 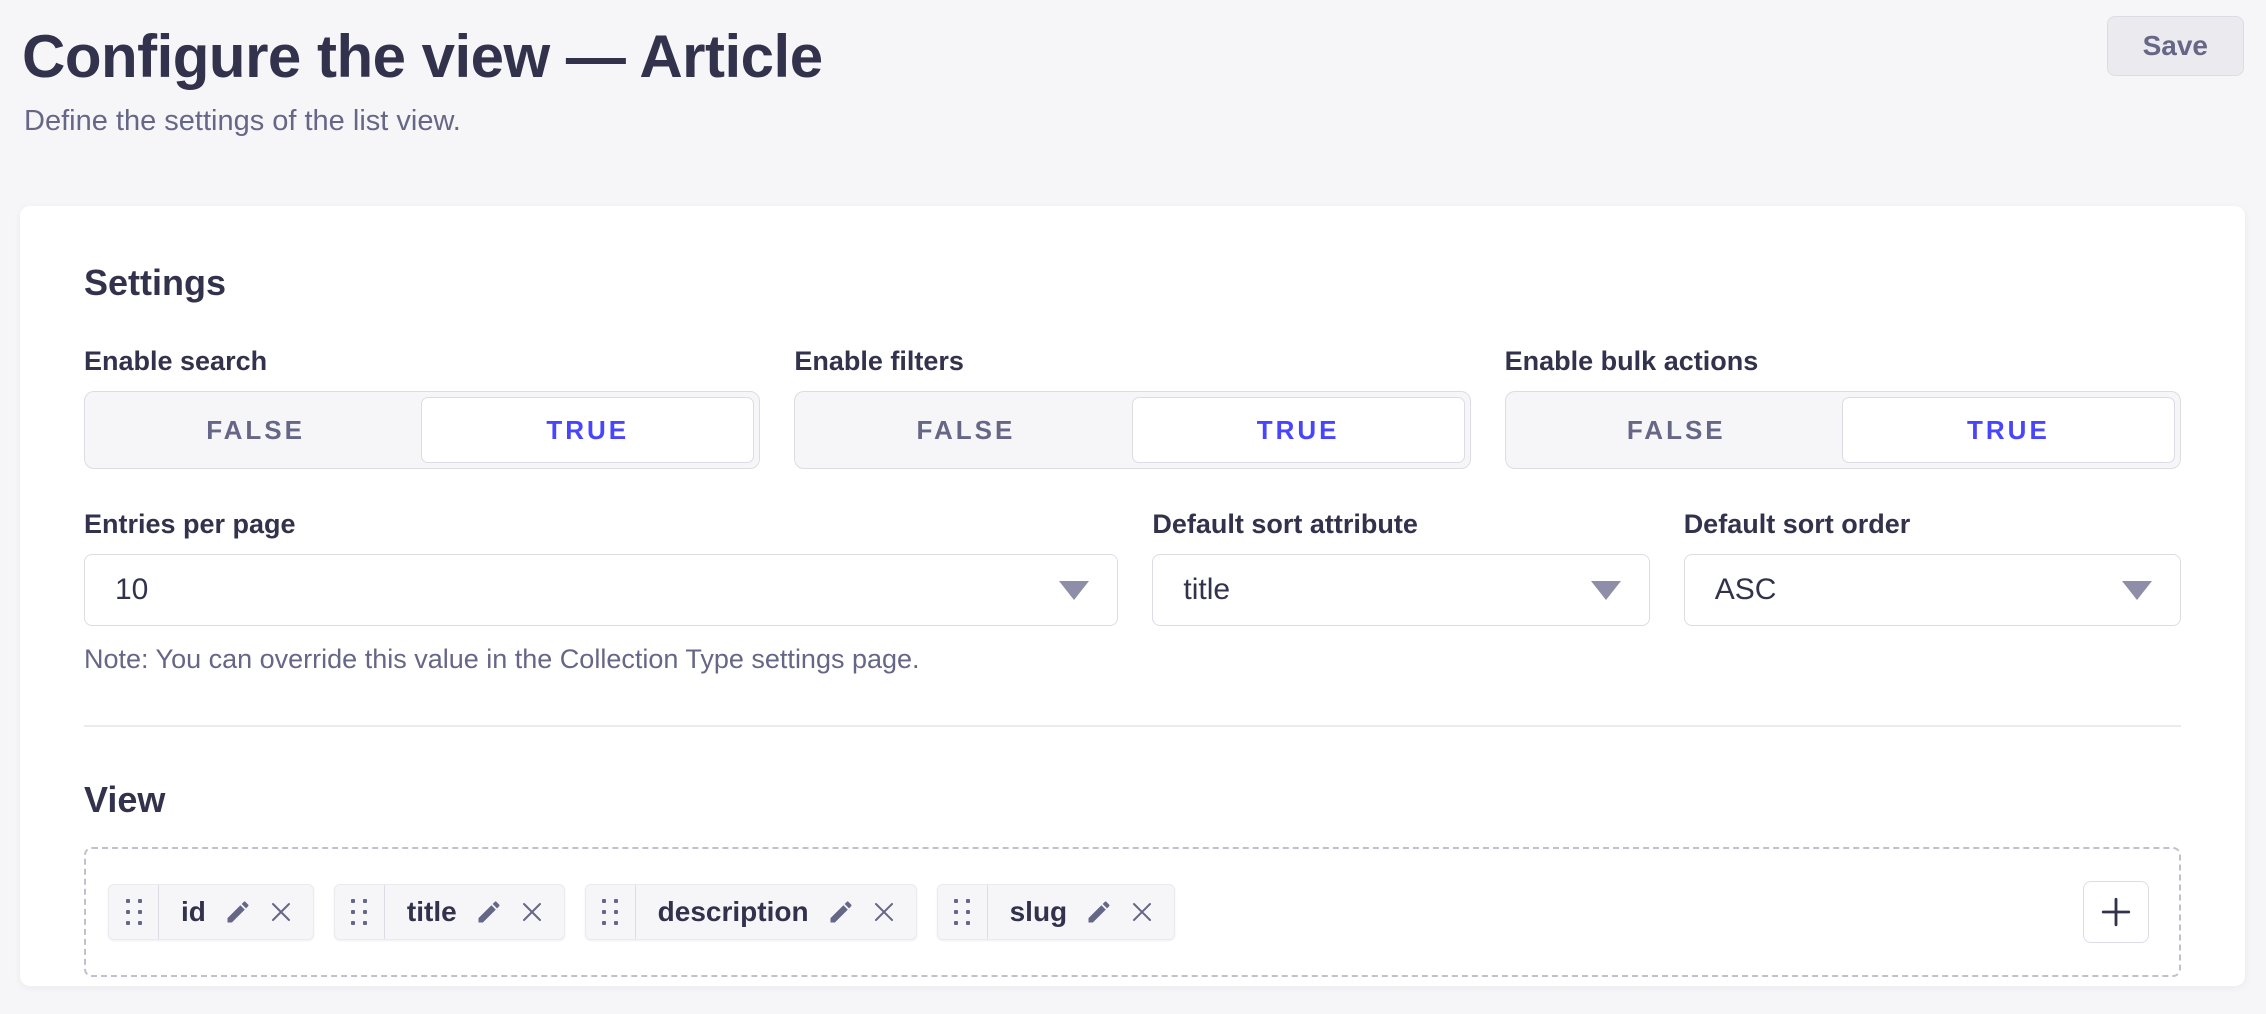 I want to click on page-title: Configure the view — Article, so click(x=422, y=56).